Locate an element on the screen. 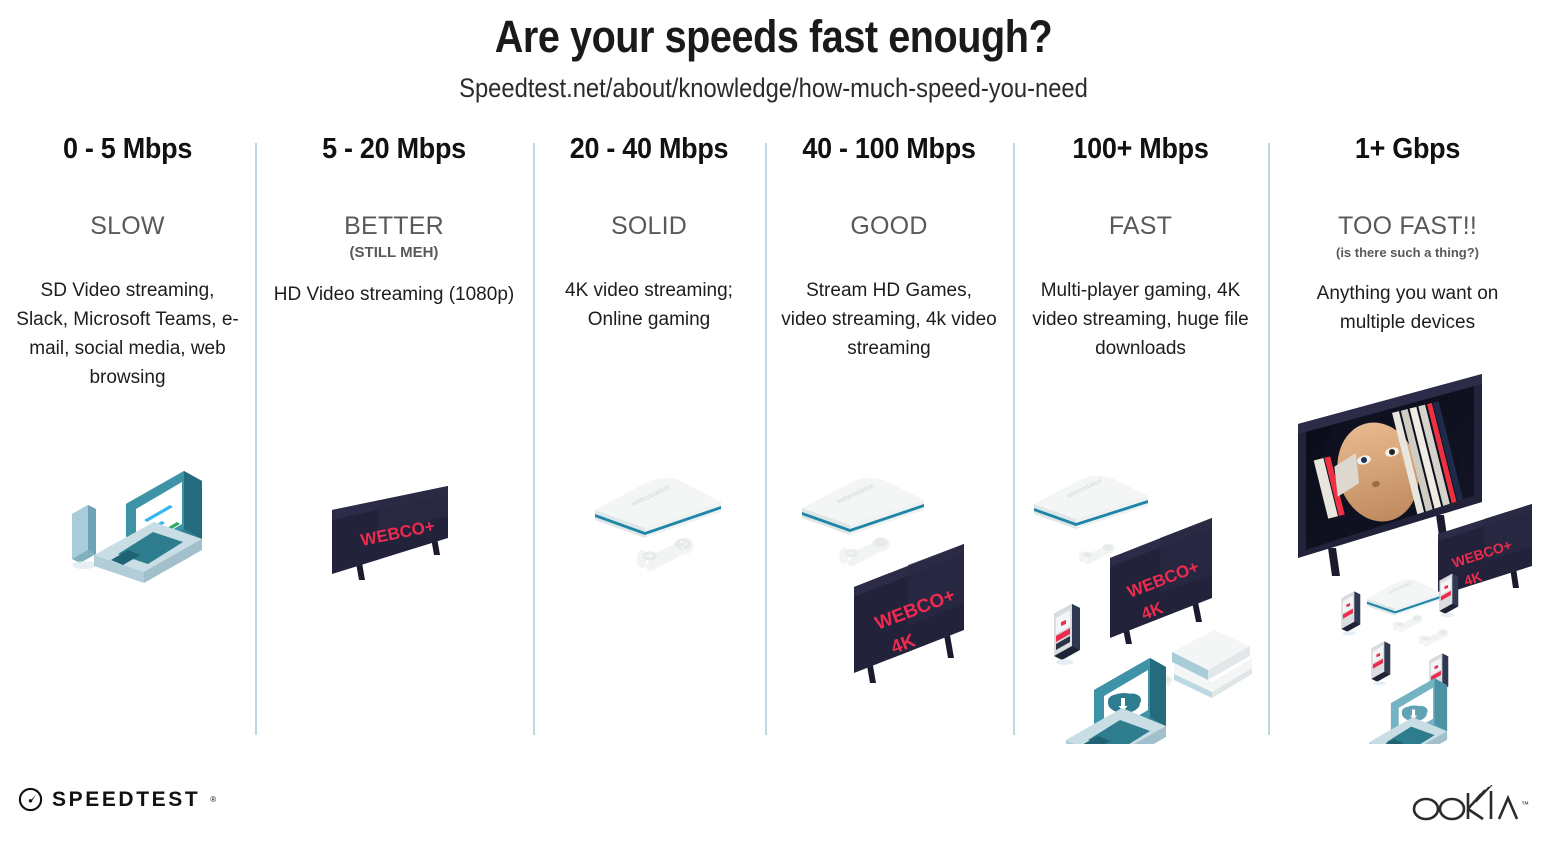 This screenshot has height=843, width=1547. illustration-console-controller: webcostation is located at coordinates (659, 531).